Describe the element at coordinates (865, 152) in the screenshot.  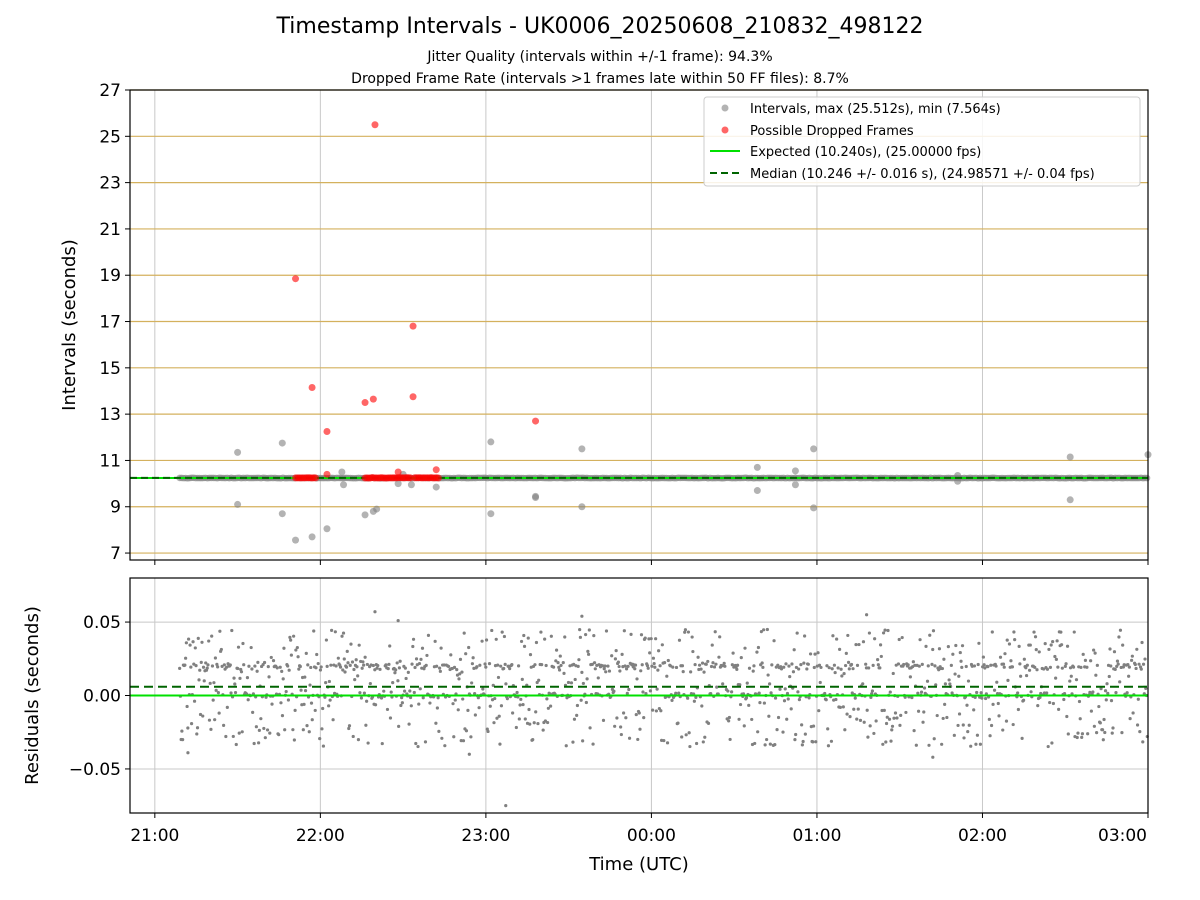
I see `legend-expected-label: Expected (10.240s), (25.00000 fps)` at that location.